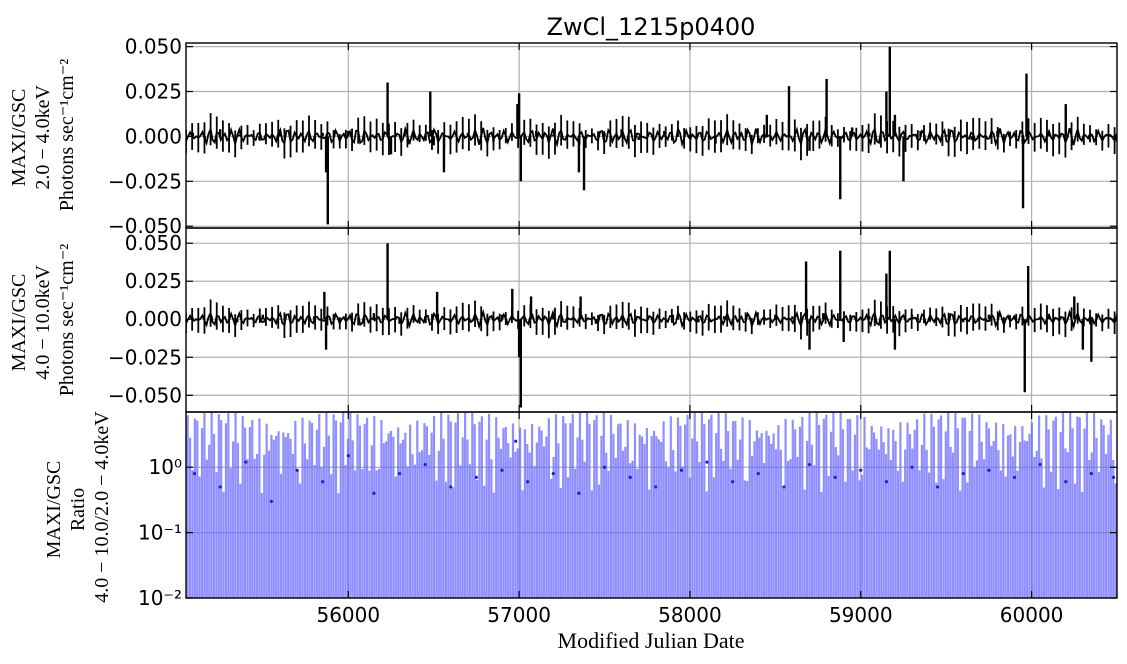 Image resolution: width=1127 pixels, height=664 pixels. What do you see at coordinates (19, 138) in the screenshot?
I see `ylabel-top-line-1: MAXI/GSC` at bounding box center [19, 138].